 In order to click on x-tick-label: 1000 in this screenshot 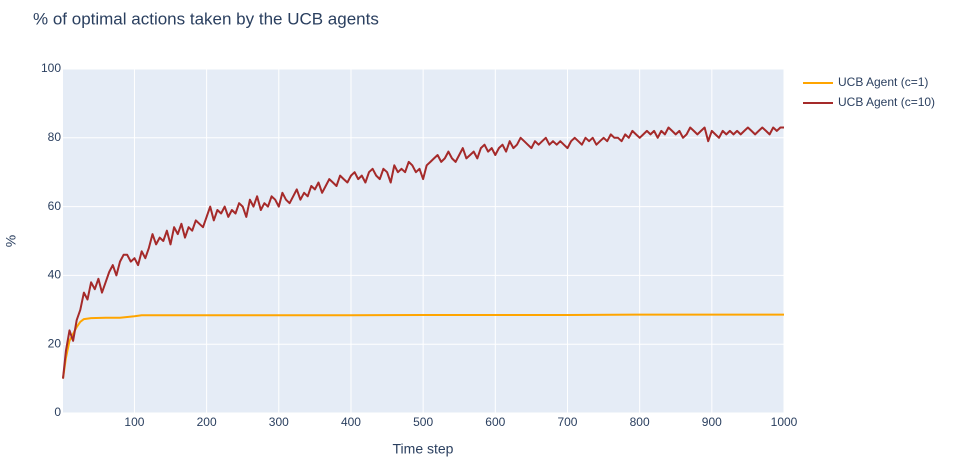, I will do `click(784, 422)`.